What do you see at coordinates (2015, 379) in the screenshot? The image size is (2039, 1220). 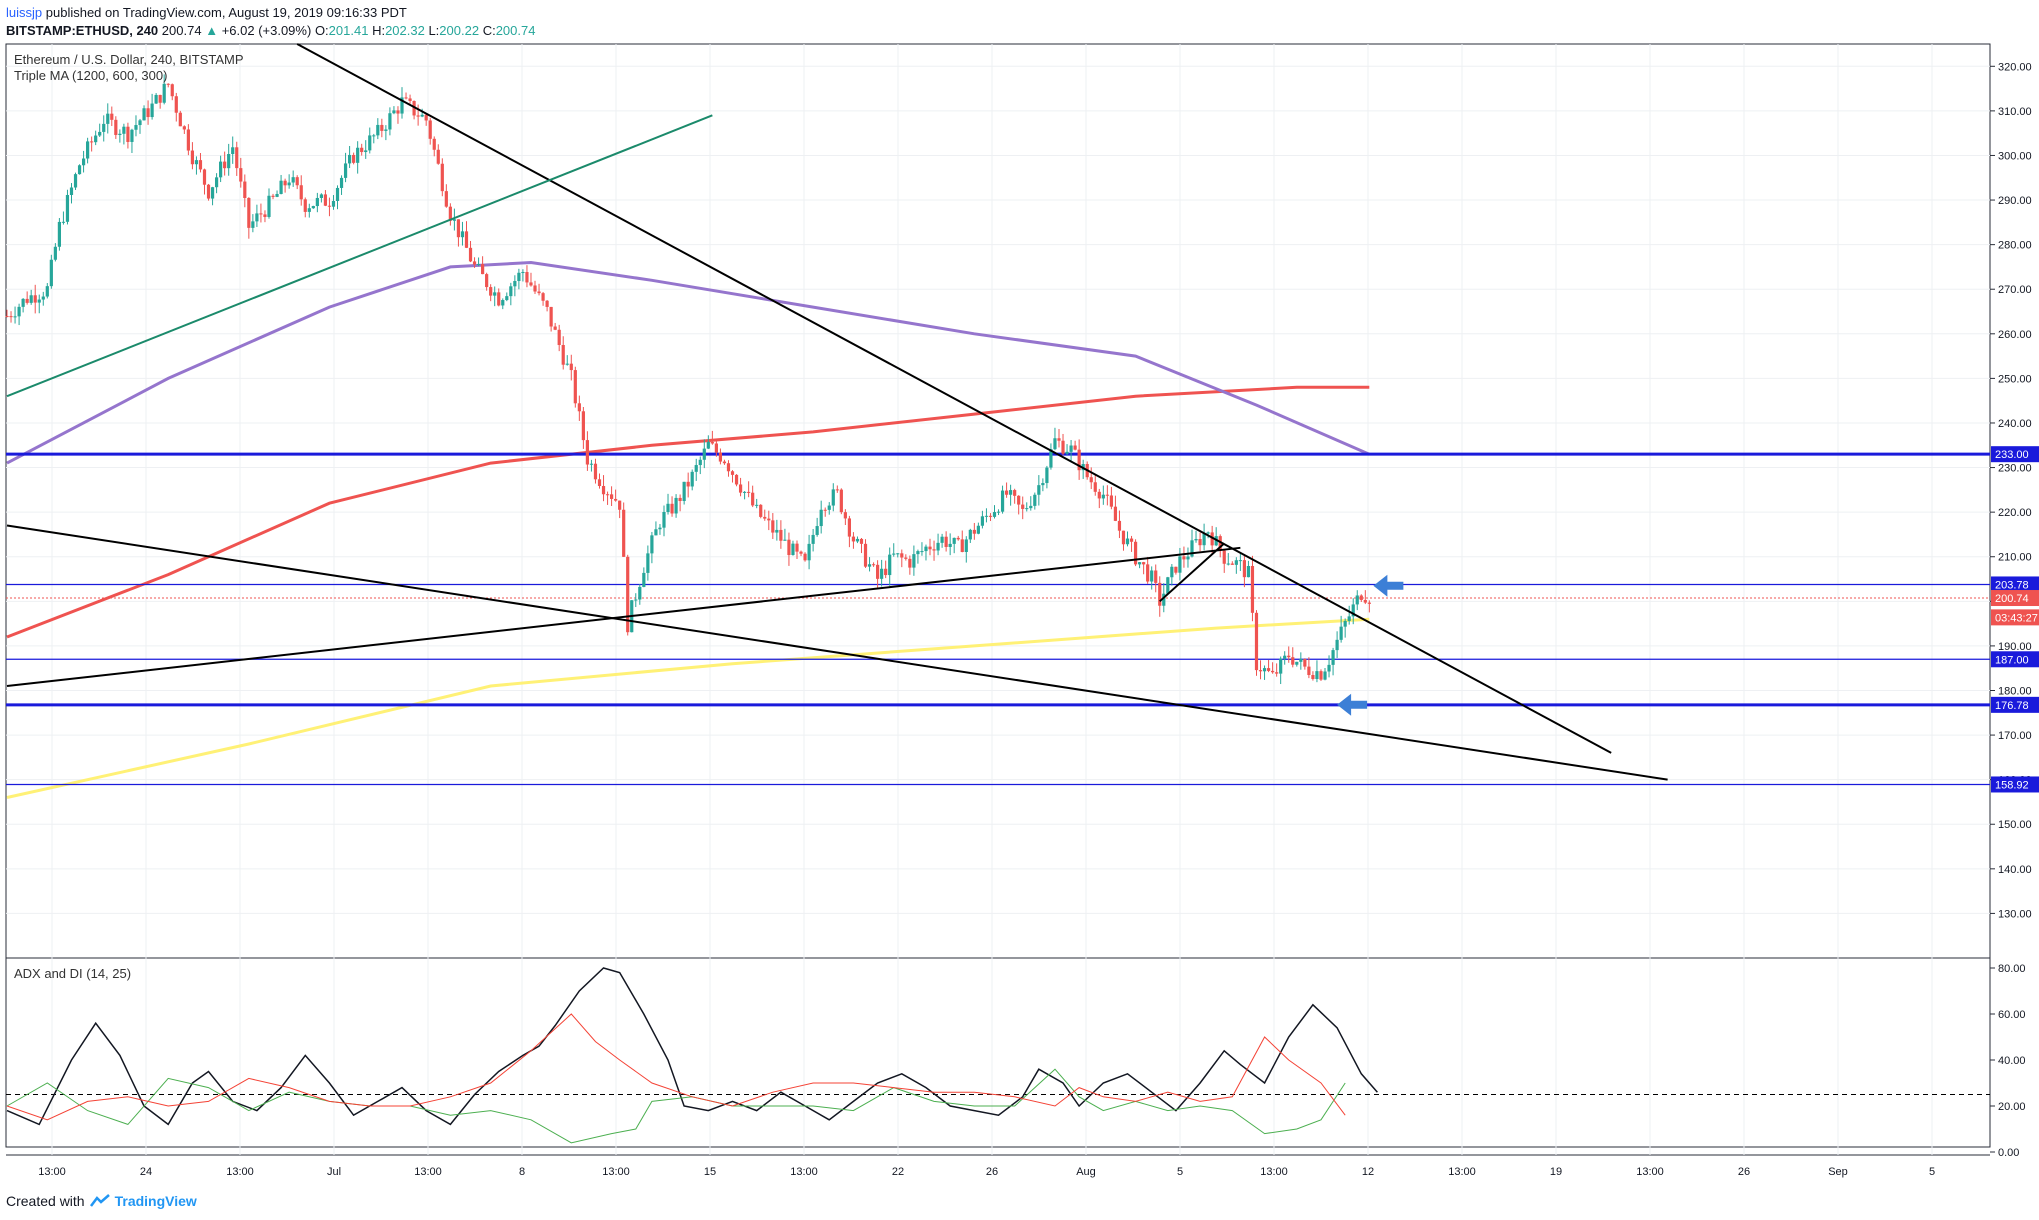 I see `y-tick-label: 250.00` at bounding box center [2015, 379].